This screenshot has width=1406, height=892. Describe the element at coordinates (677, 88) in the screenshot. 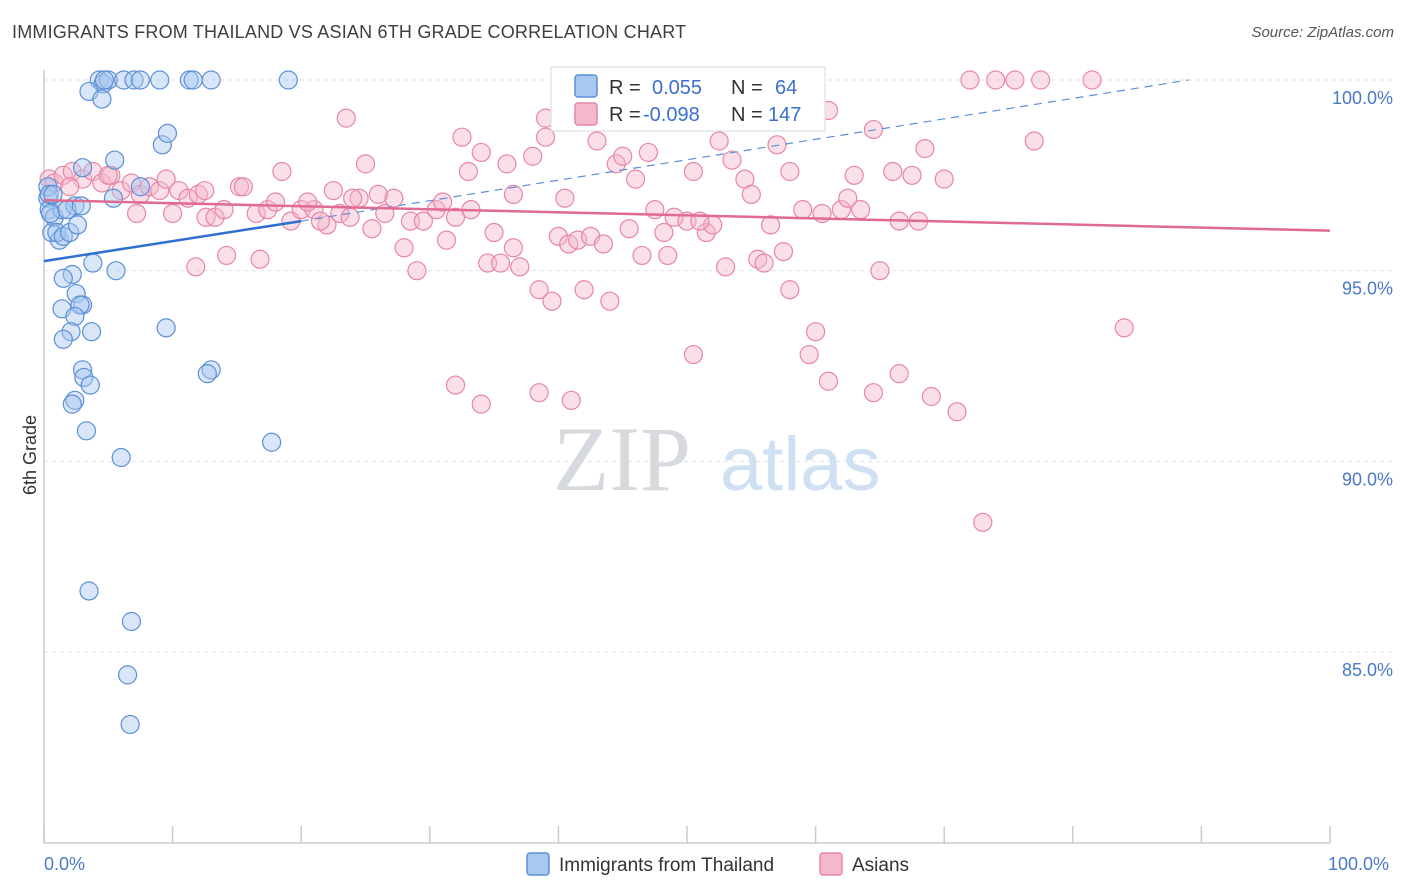

I see `legend-r-value-1: 0.055` at that location.